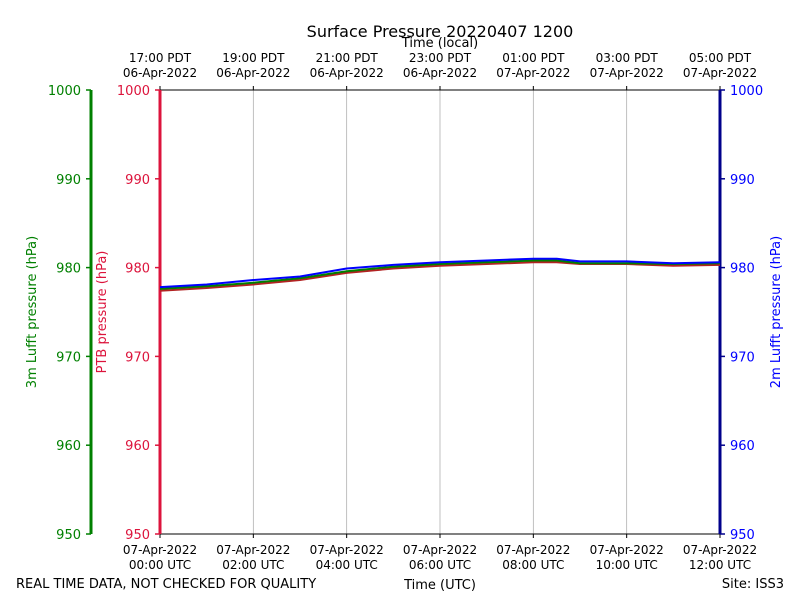  I want to click on x-tick-label-top-time: 21:00 PDT, so click(347, 58).